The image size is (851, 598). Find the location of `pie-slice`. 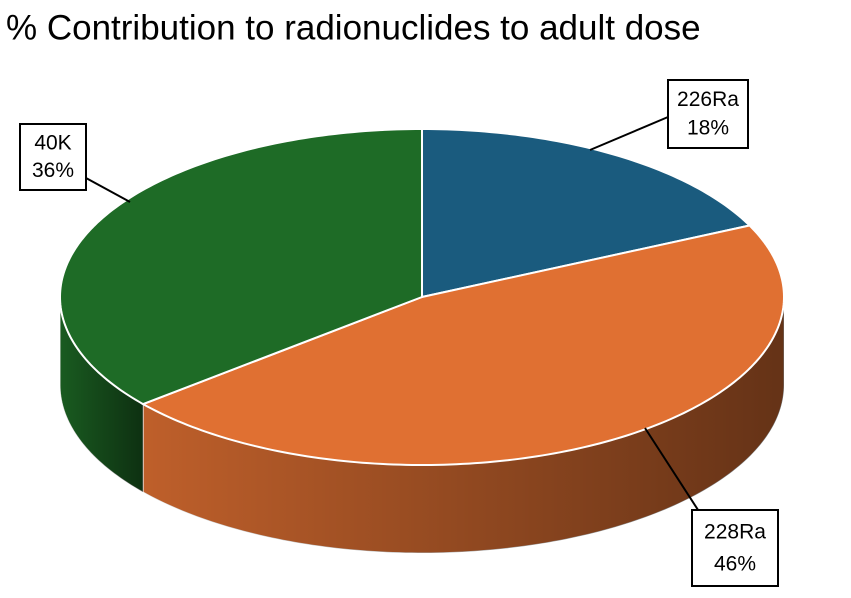

pie-slice is located at coordinates (586, 213).